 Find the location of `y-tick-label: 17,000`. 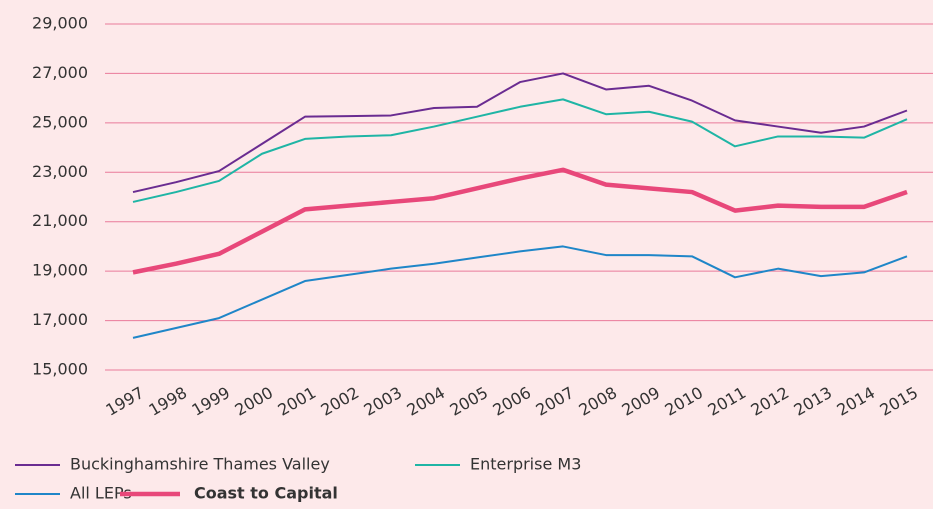

y-tick-label: 17,000 is located at coordinates (60, 319).